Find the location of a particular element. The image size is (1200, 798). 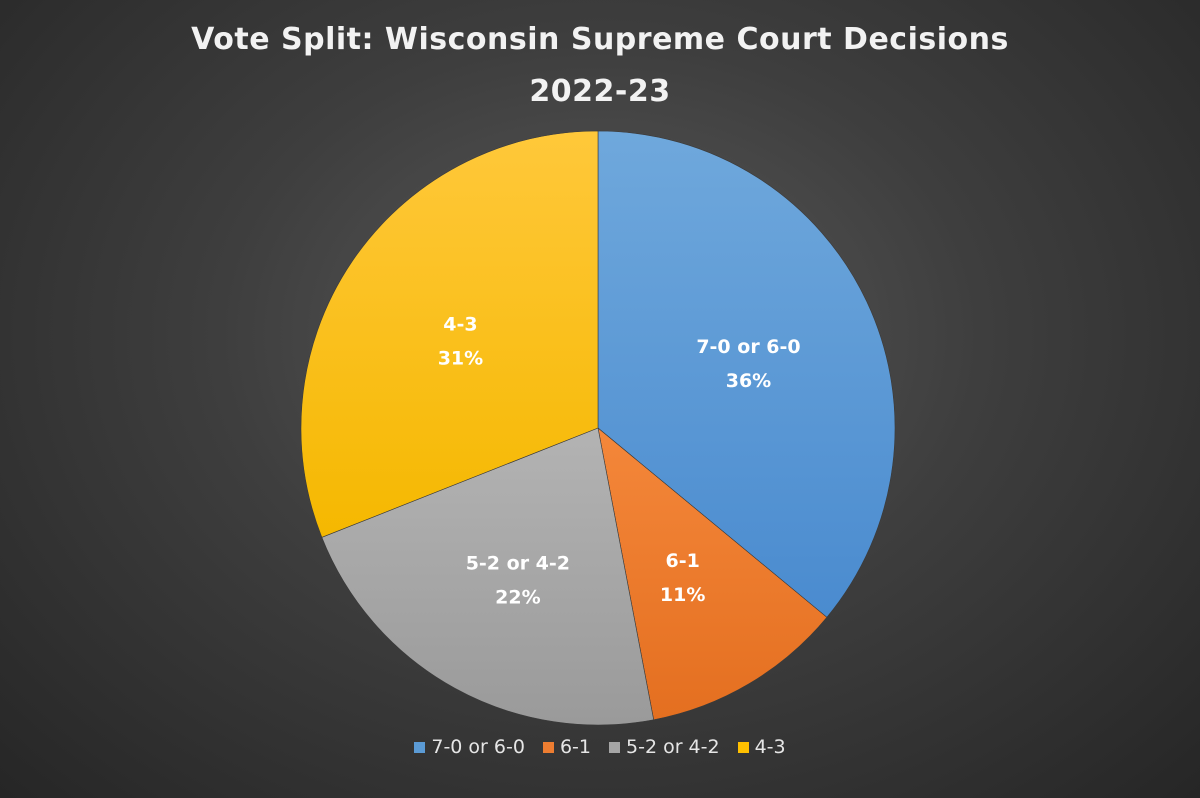

chart-legend: 7-0 or 6-0 6-1 5-2 or 4-2 4-3 is located at coordinates (600, 747).